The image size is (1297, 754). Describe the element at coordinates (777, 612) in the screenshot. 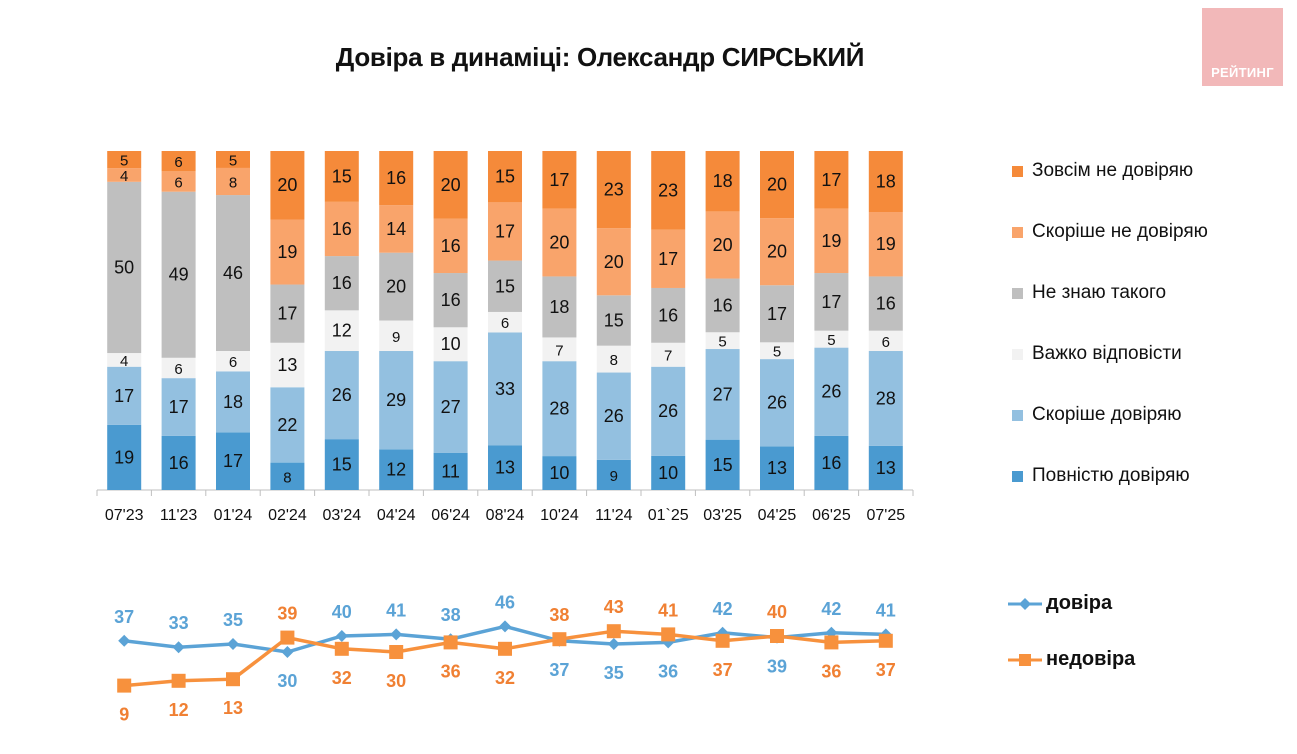

I see `distrust-data-label: 40` at that location.